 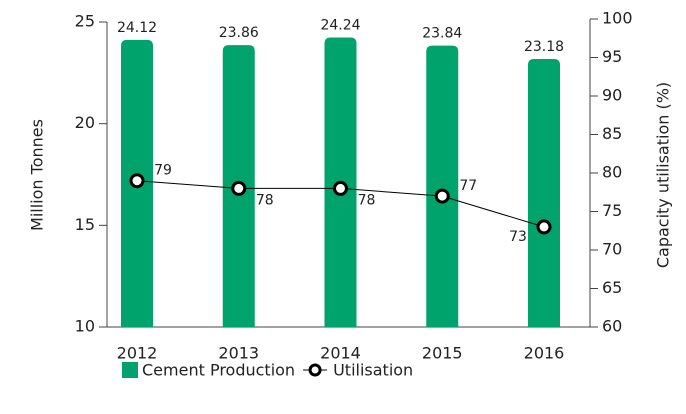 What do you see at coordinates (612, 172) in the screenshot?
I see `y2-tick-label: 80` at bounding box center [612, 172].